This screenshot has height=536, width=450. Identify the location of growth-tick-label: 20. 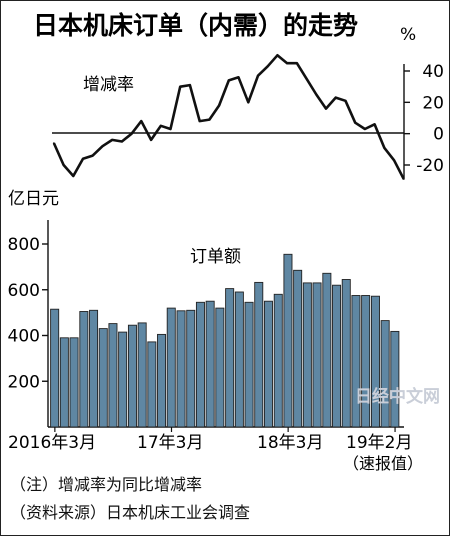
(433, 103).